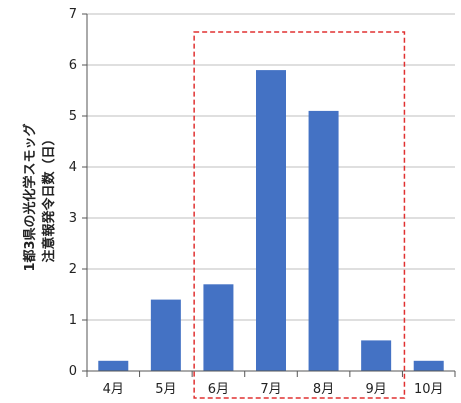 This screenshot has height=403, width=461. I want to click on y-tick-label-1: 1, so click(73, 320).